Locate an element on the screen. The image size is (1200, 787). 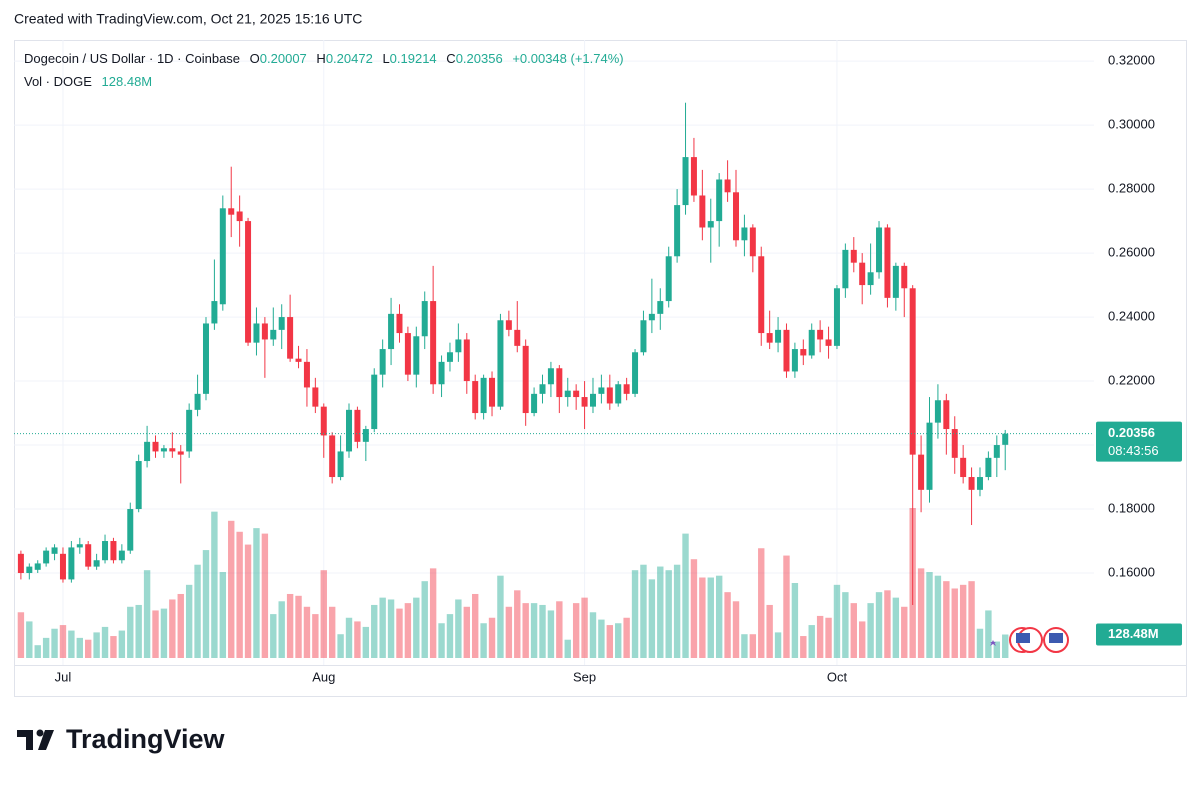
y-tick-label: 0.30000 is located at coordinates (1131, 124).